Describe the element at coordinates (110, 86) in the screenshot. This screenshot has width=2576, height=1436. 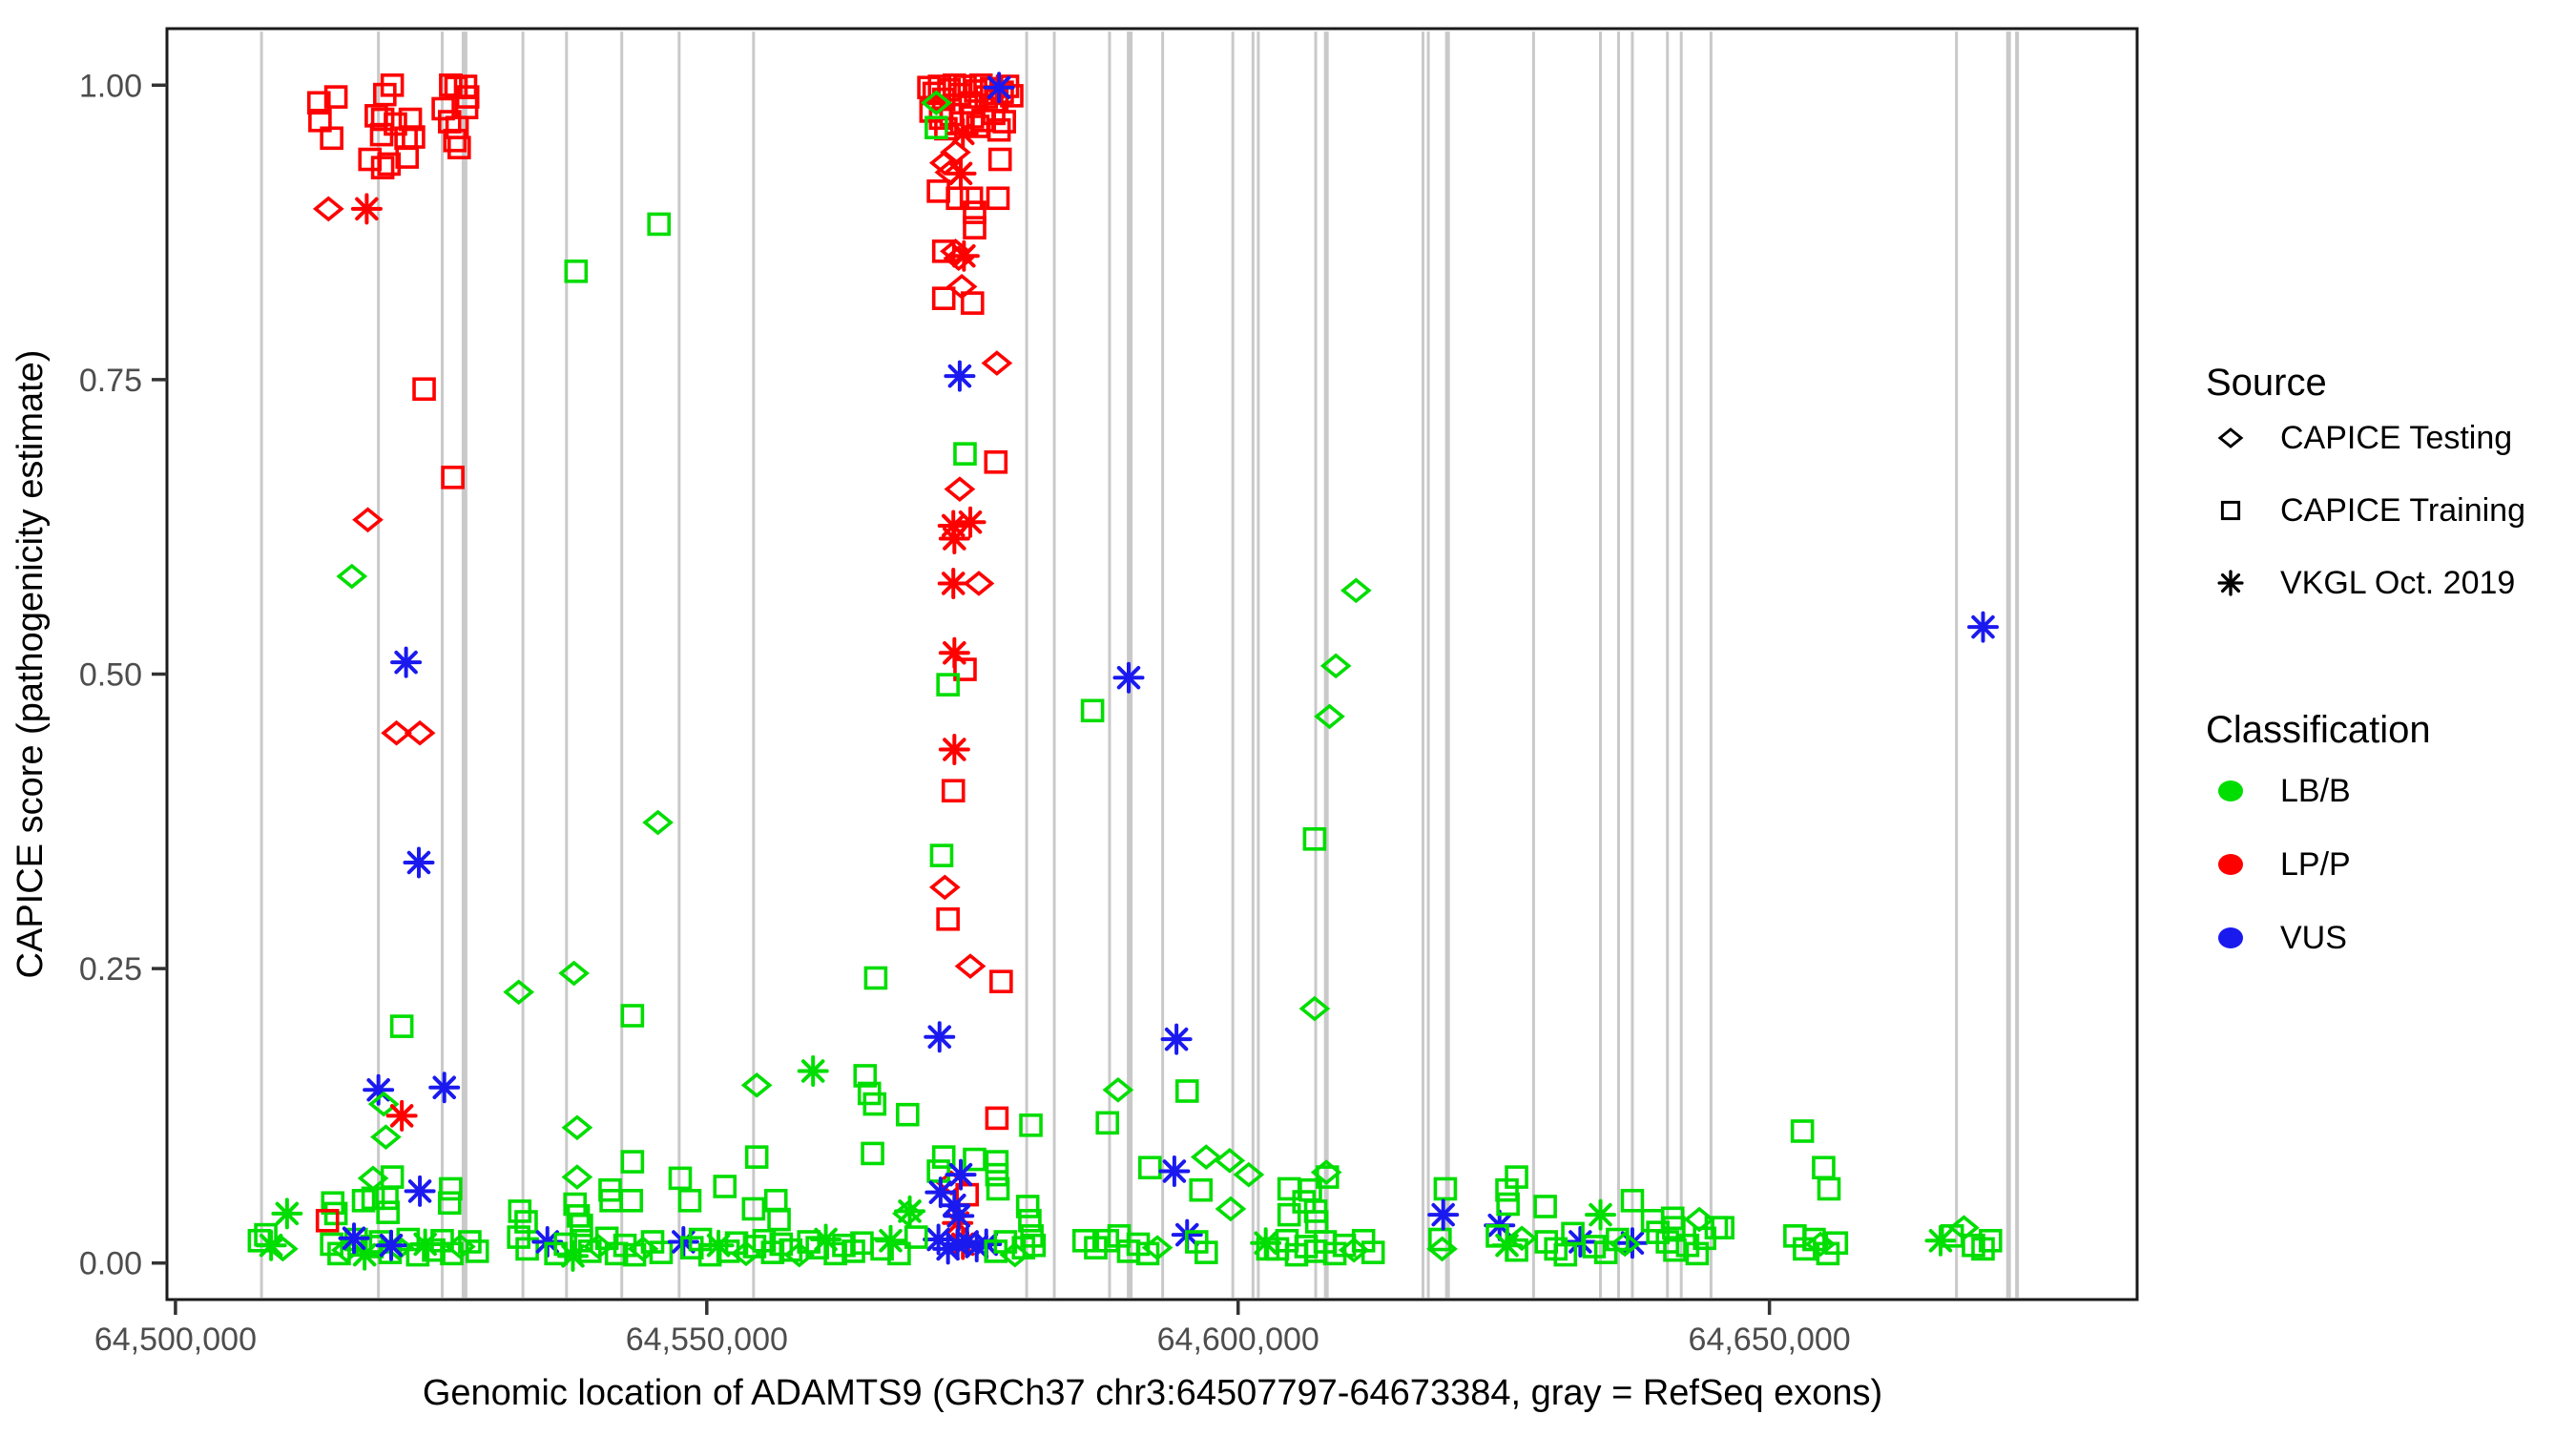
I see `y-tick-label: 1.00` at that location.